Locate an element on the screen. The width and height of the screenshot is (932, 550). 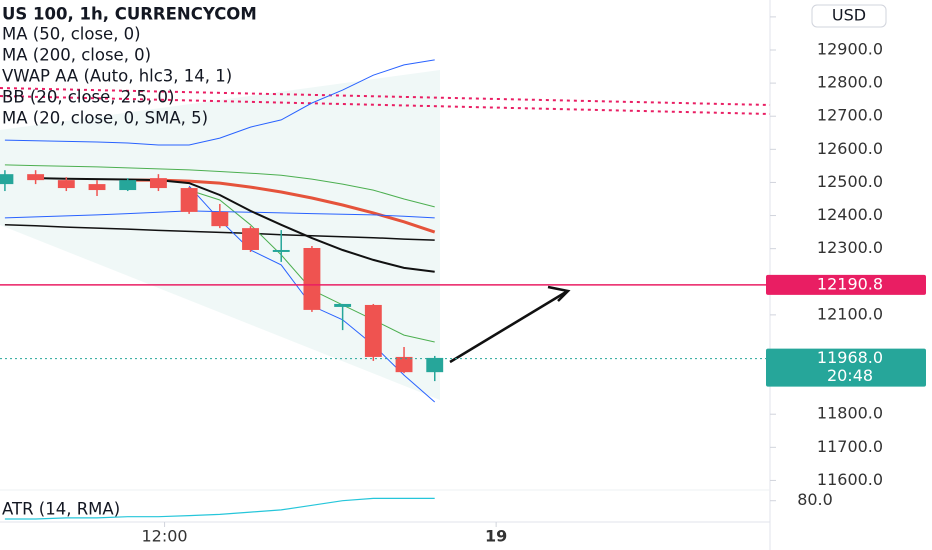
arrow is located at coordinates (508, 327).